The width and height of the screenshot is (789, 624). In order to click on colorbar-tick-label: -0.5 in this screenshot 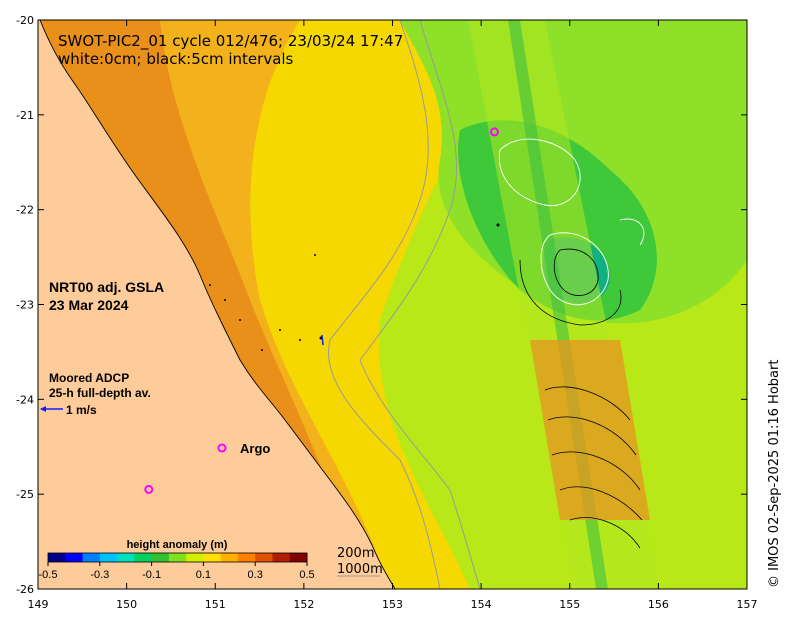, I will do `click(48, 575)`.